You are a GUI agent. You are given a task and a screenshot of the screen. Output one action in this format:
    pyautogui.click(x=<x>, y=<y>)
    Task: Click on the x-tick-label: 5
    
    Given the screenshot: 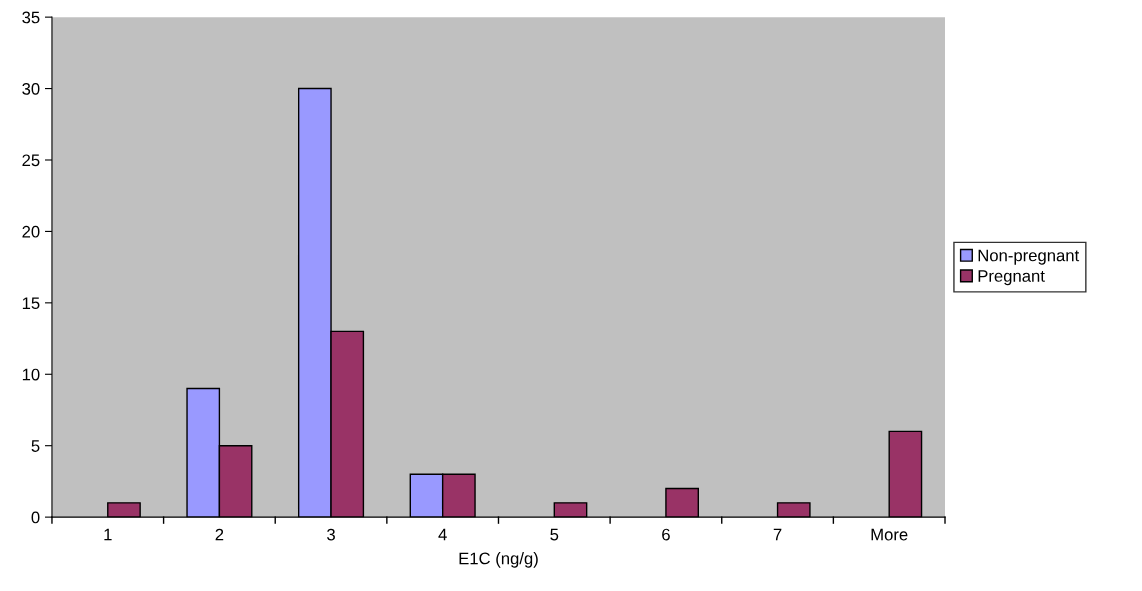 What is the action you would take?
    pyautogui.click(x=554, y=534)
    